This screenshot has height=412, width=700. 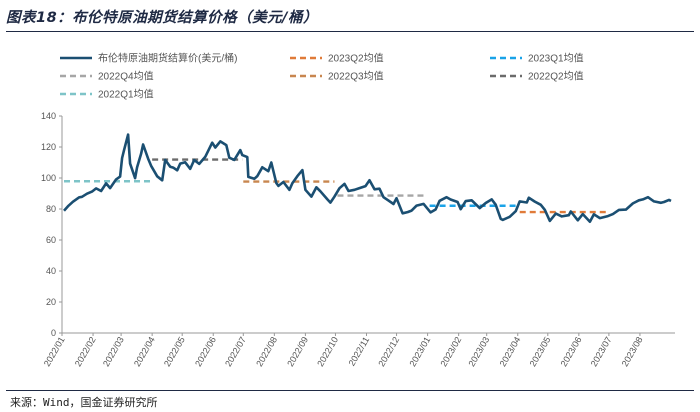 What do you see at coordinates (51, 240) in the screenshot?
I see `y-tick-label: 60` at bounding box center [51, 240].